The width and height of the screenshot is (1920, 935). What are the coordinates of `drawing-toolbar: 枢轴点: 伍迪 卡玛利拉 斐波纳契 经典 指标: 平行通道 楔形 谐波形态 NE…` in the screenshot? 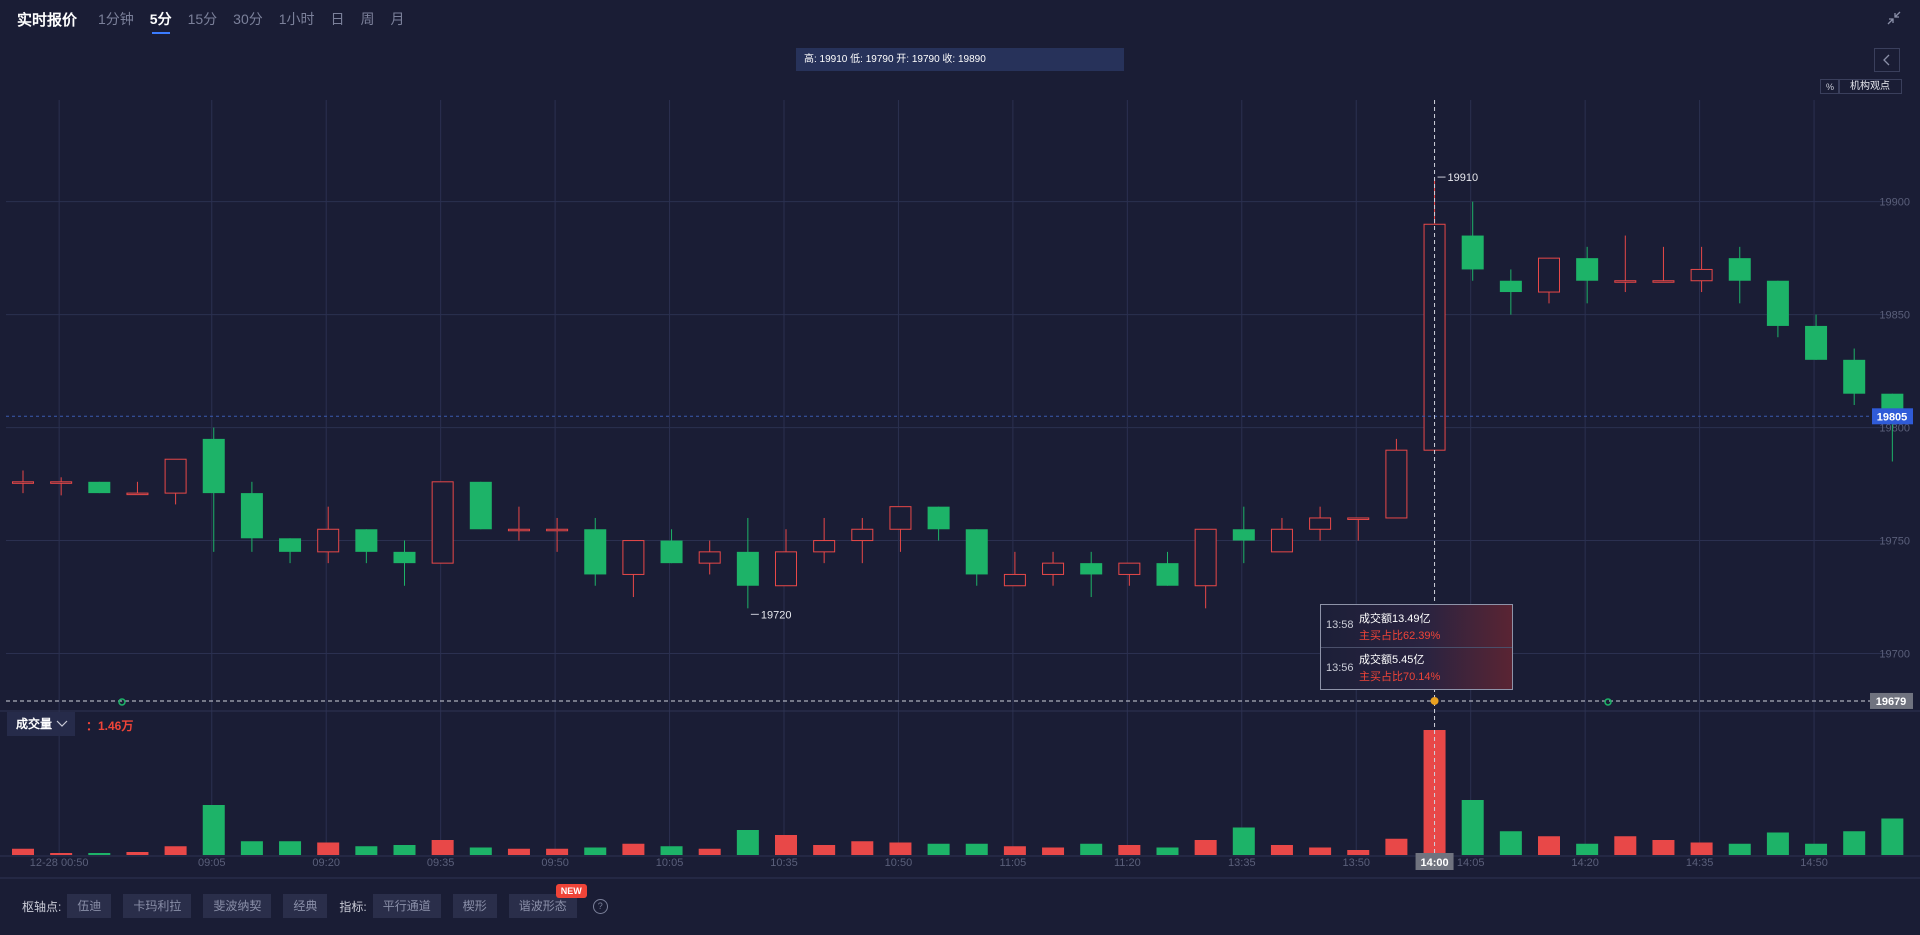 It's located at (315, 901).